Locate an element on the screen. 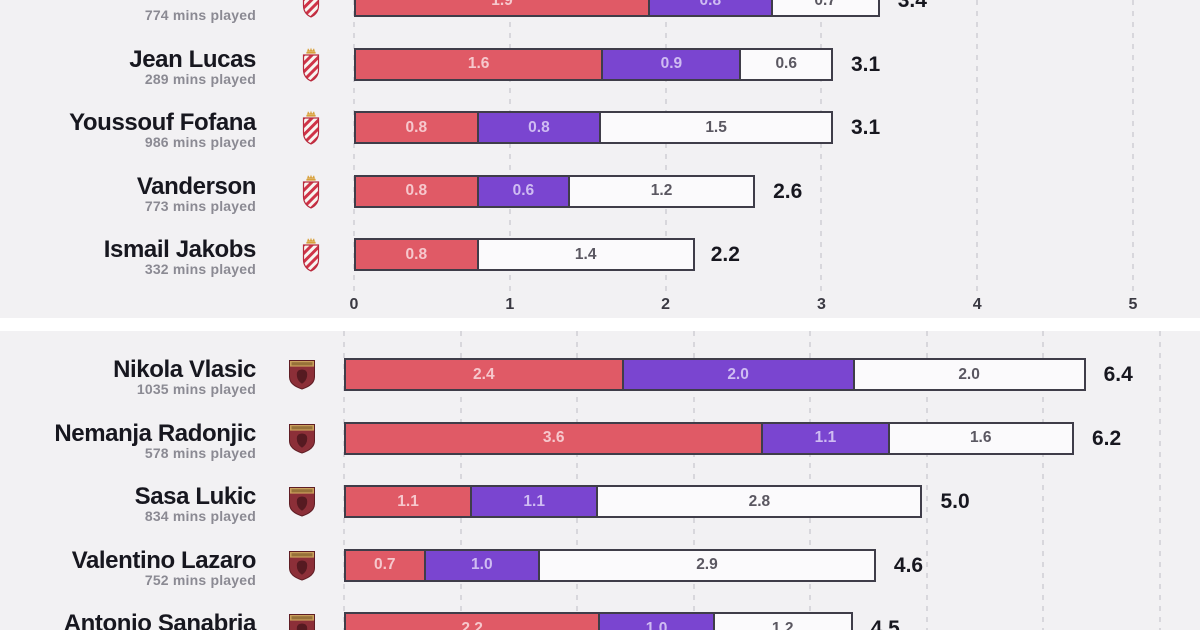 The width and height of the screenshot is (1200, 630). bar-segment-purple: 0.8 is located at coordinates (539, 127).